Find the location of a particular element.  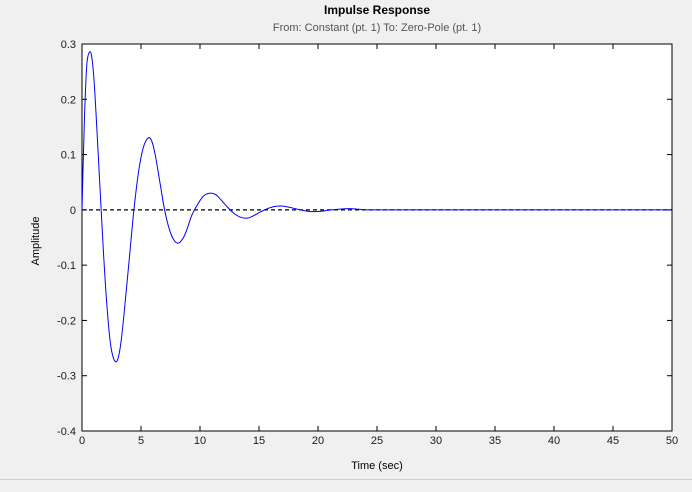

x-axis-label: Time (sec) is located at coordinates (377, 466).